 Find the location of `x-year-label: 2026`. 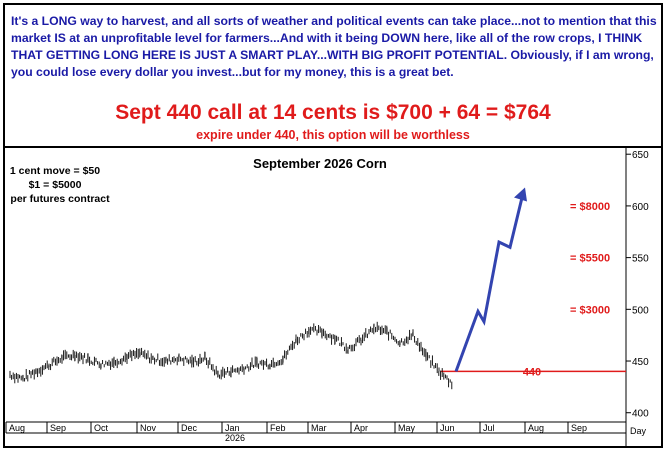

x-year-label: 2026 is located at coordinates (235, 438).